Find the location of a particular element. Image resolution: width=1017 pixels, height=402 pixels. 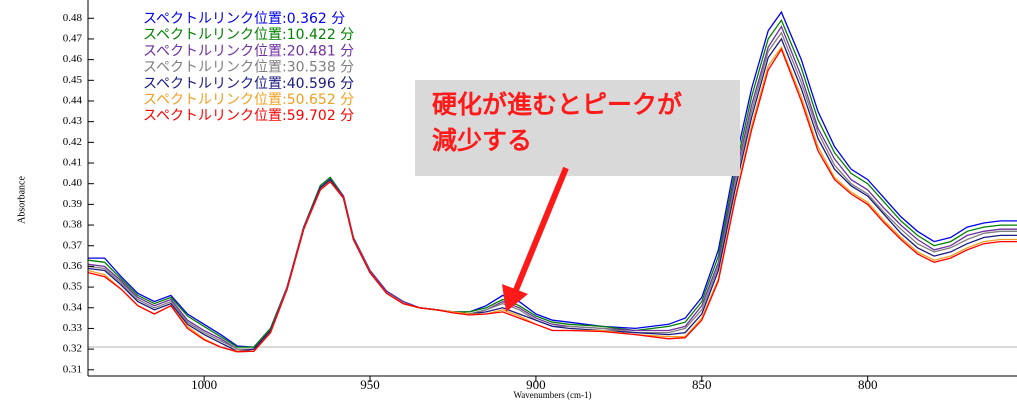

y-tick-label: 0.35 is located at coordinates (73, 287).